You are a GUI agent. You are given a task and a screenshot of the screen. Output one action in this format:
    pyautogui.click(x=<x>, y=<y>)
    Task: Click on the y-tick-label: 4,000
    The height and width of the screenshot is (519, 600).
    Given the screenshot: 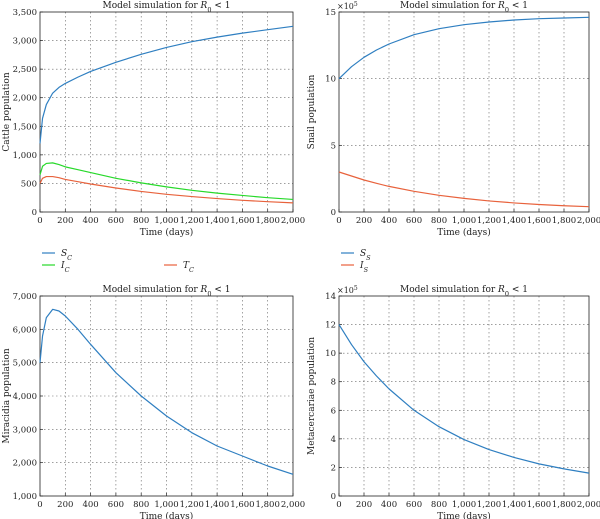 What is the action you would take?
    pyautogui.click(x=25, y=397)
    